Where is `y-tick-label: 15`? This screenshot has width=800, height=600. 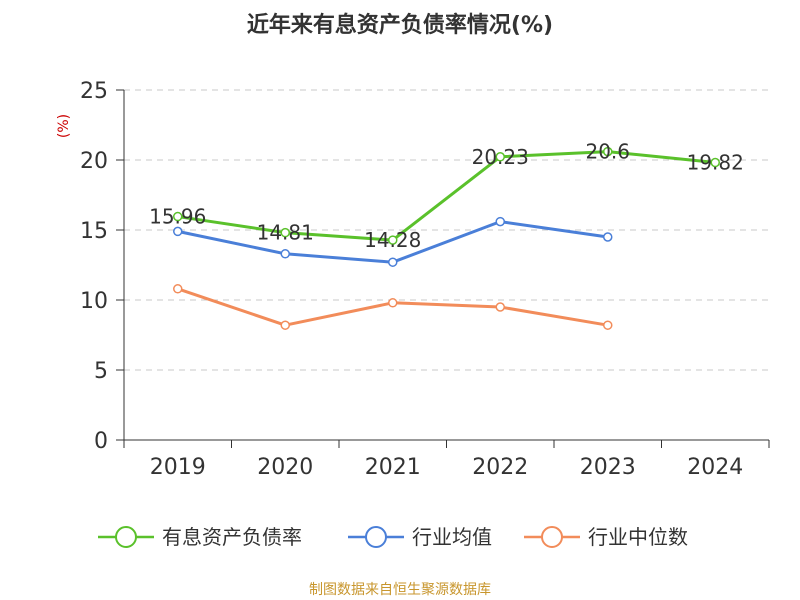 y-tick-label: 15 is located at coordinates (94, 231).